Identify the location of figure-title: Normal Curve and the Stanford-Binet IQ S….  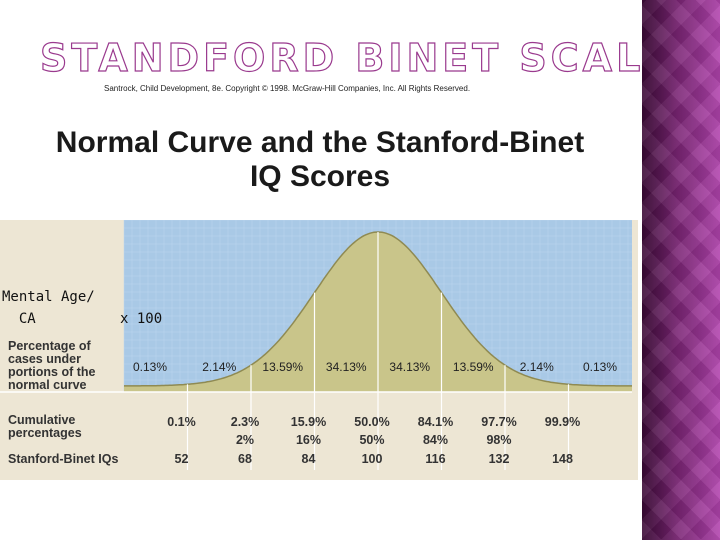
(320, 160).